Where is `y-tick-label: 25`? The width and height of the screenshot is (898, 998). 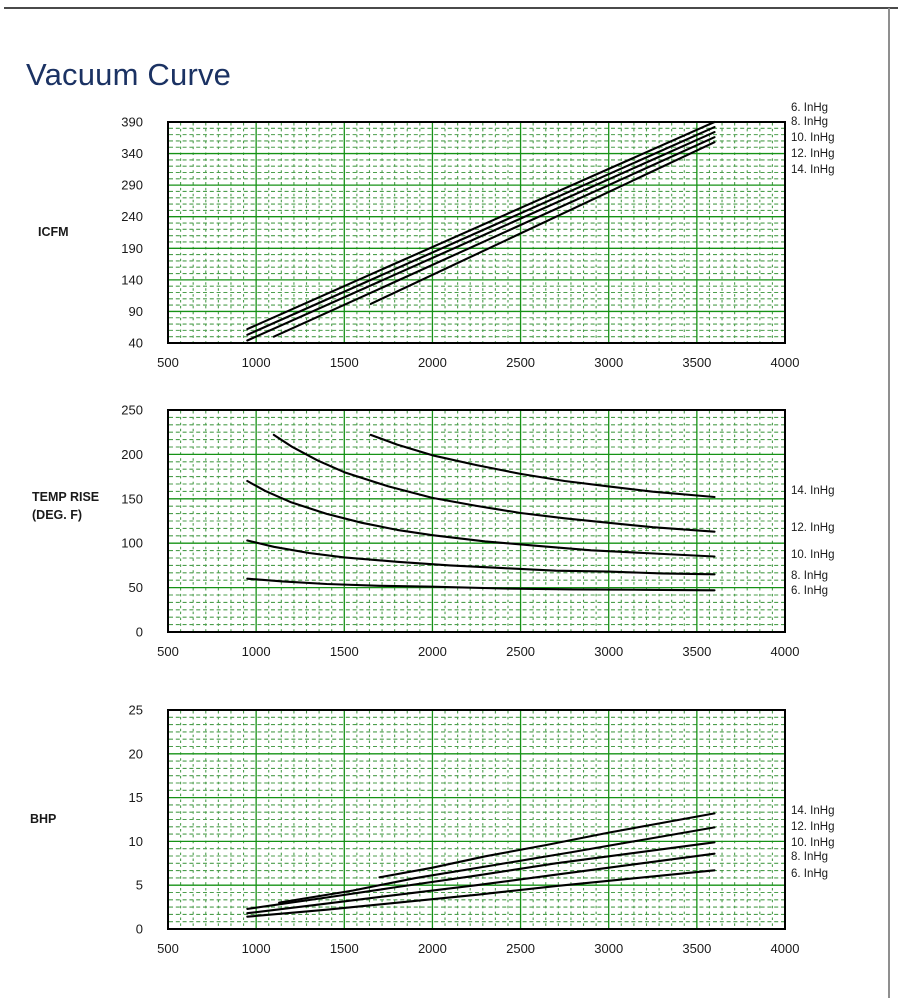 y-tick-label: 25 is located at coordinates (136, 710).